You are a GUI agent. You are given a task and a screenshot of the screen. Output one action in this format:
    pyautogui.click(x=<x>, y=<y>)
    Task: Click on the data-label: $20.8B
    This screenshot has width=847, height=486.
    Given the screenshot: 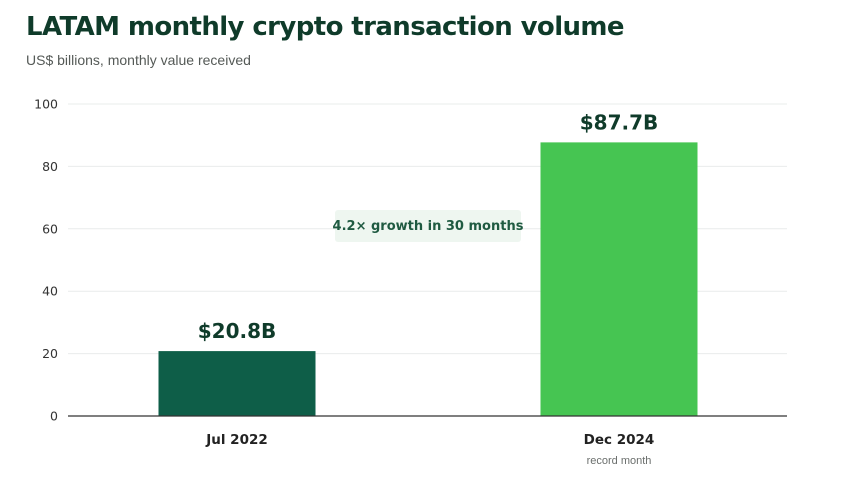 What is the action you would take?
    pyautogui.click(x=237, y=331)
    